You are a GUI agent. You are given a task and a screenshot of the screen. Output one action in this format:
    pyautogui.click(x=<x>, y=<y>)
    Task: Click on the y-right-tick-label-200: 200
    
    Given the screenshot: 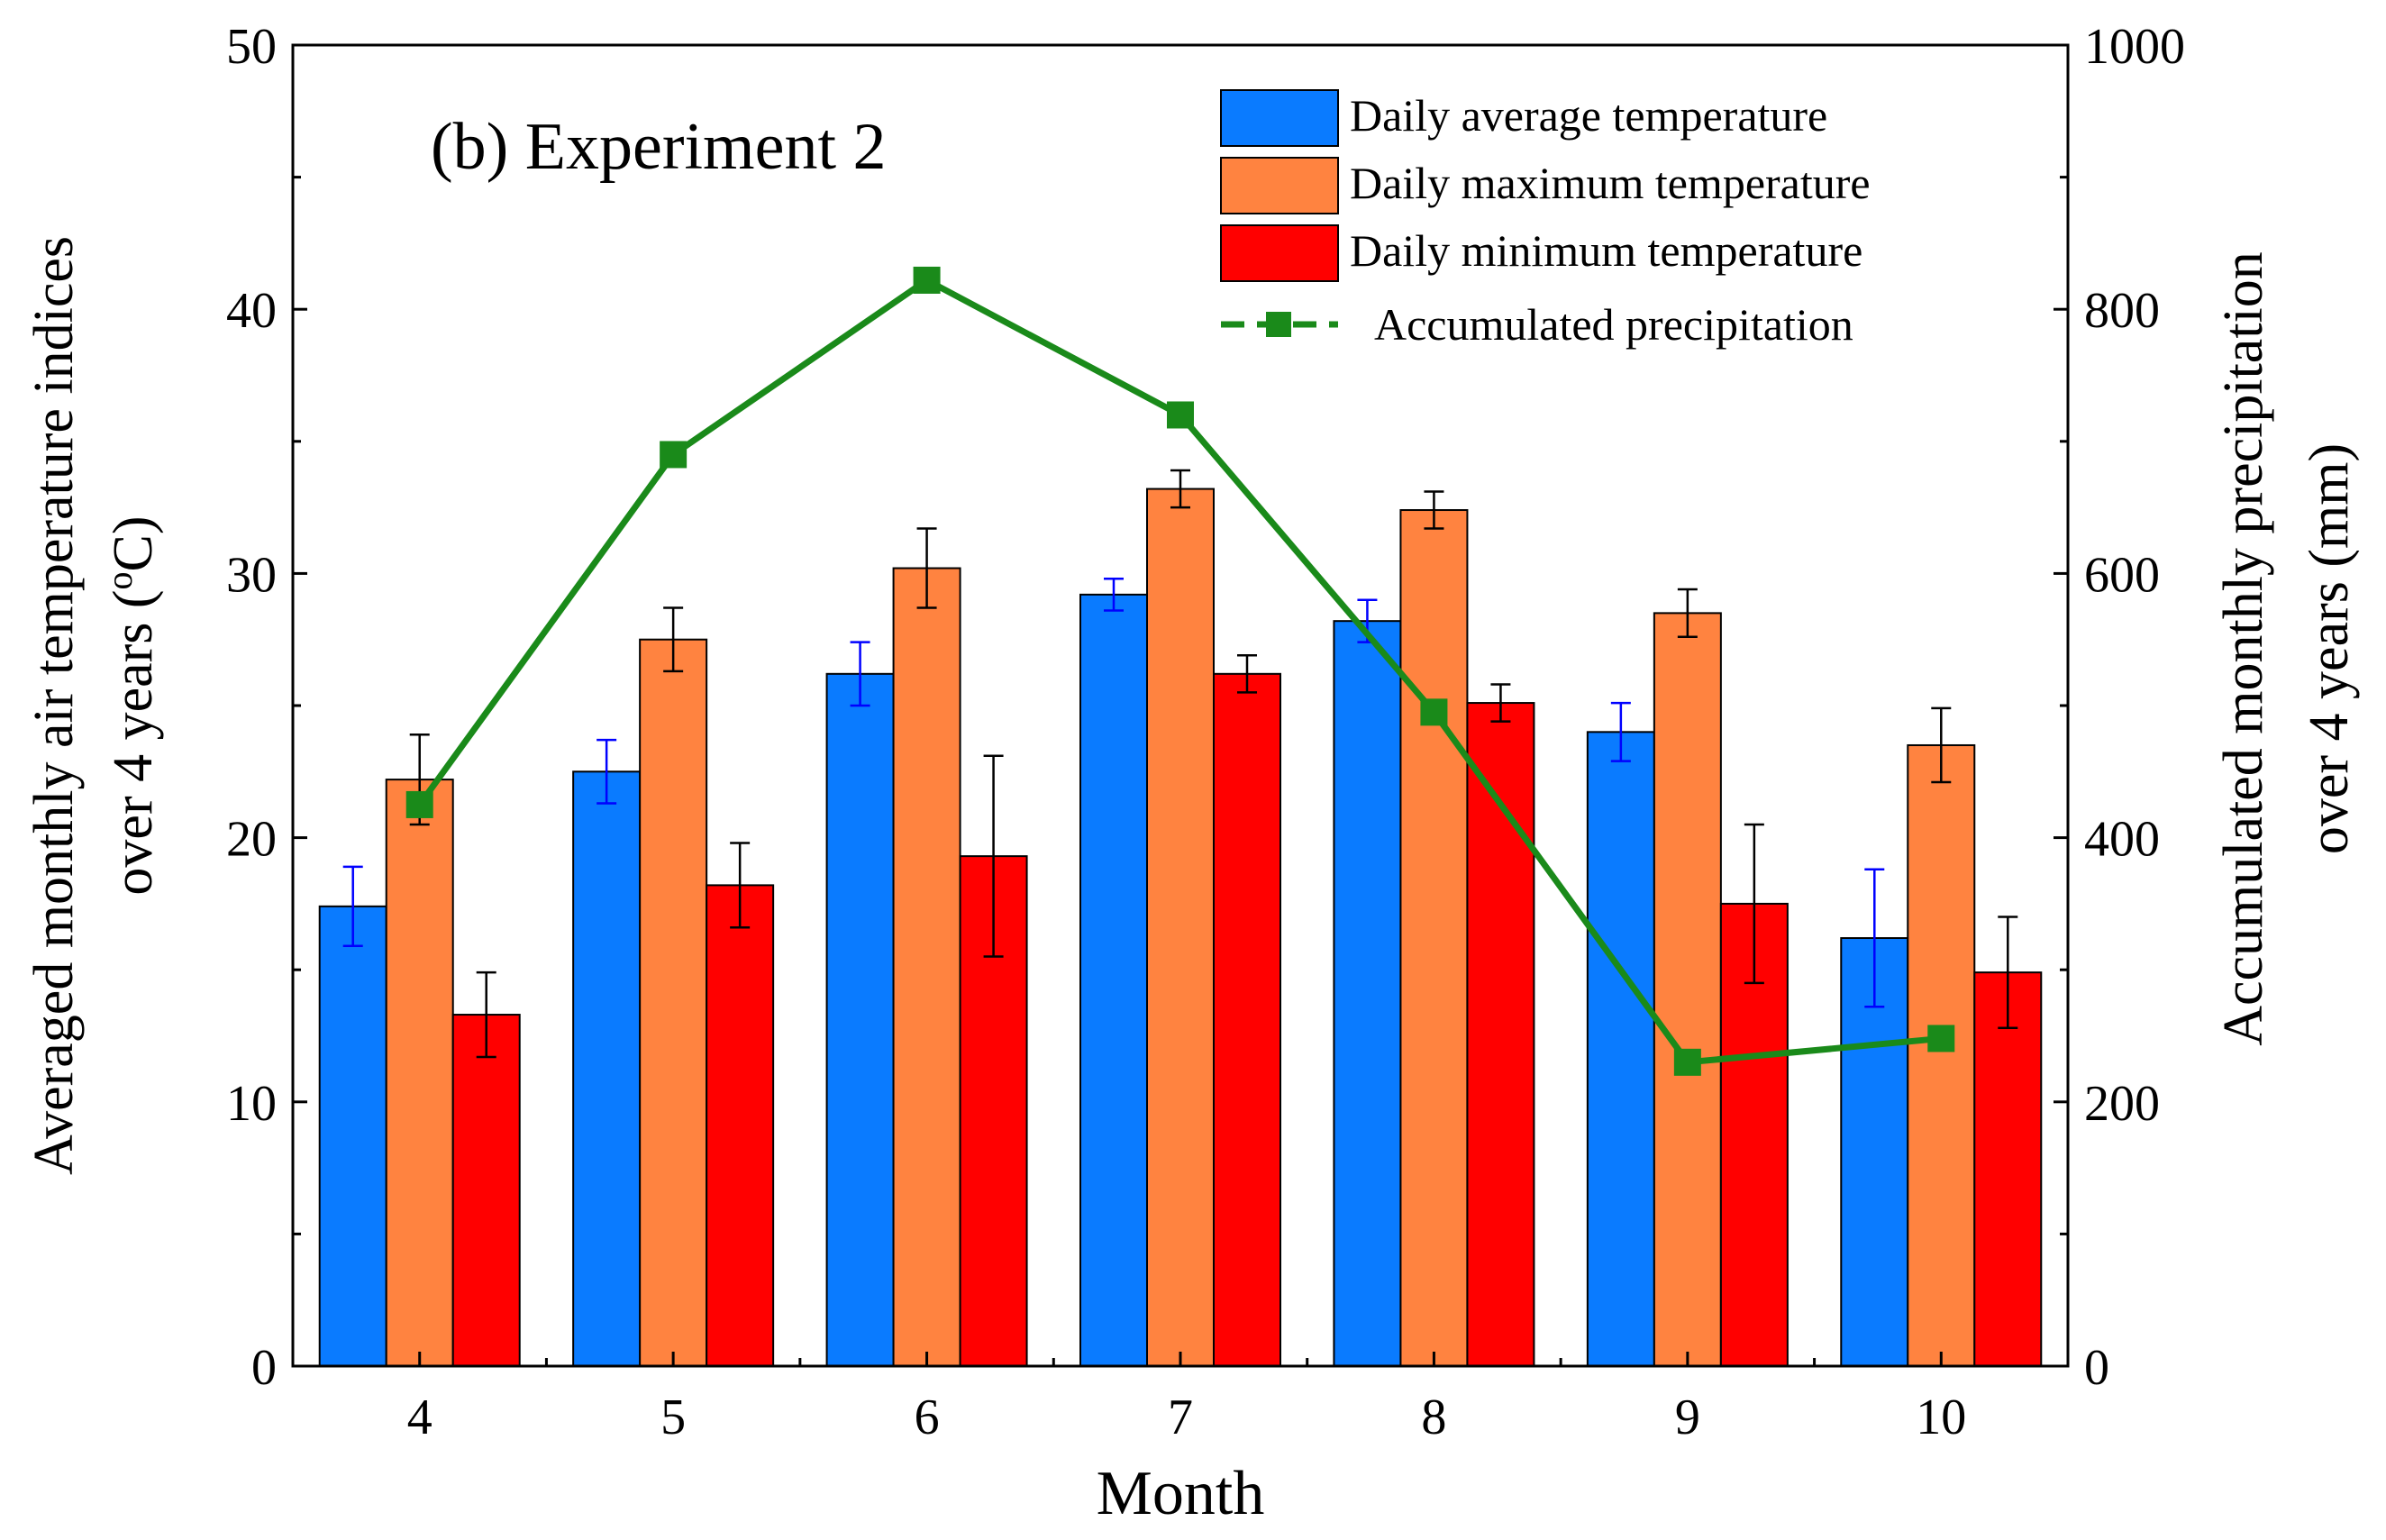 What is the action you would take?
    pyautogui.click(x=2122, y=1104)
    